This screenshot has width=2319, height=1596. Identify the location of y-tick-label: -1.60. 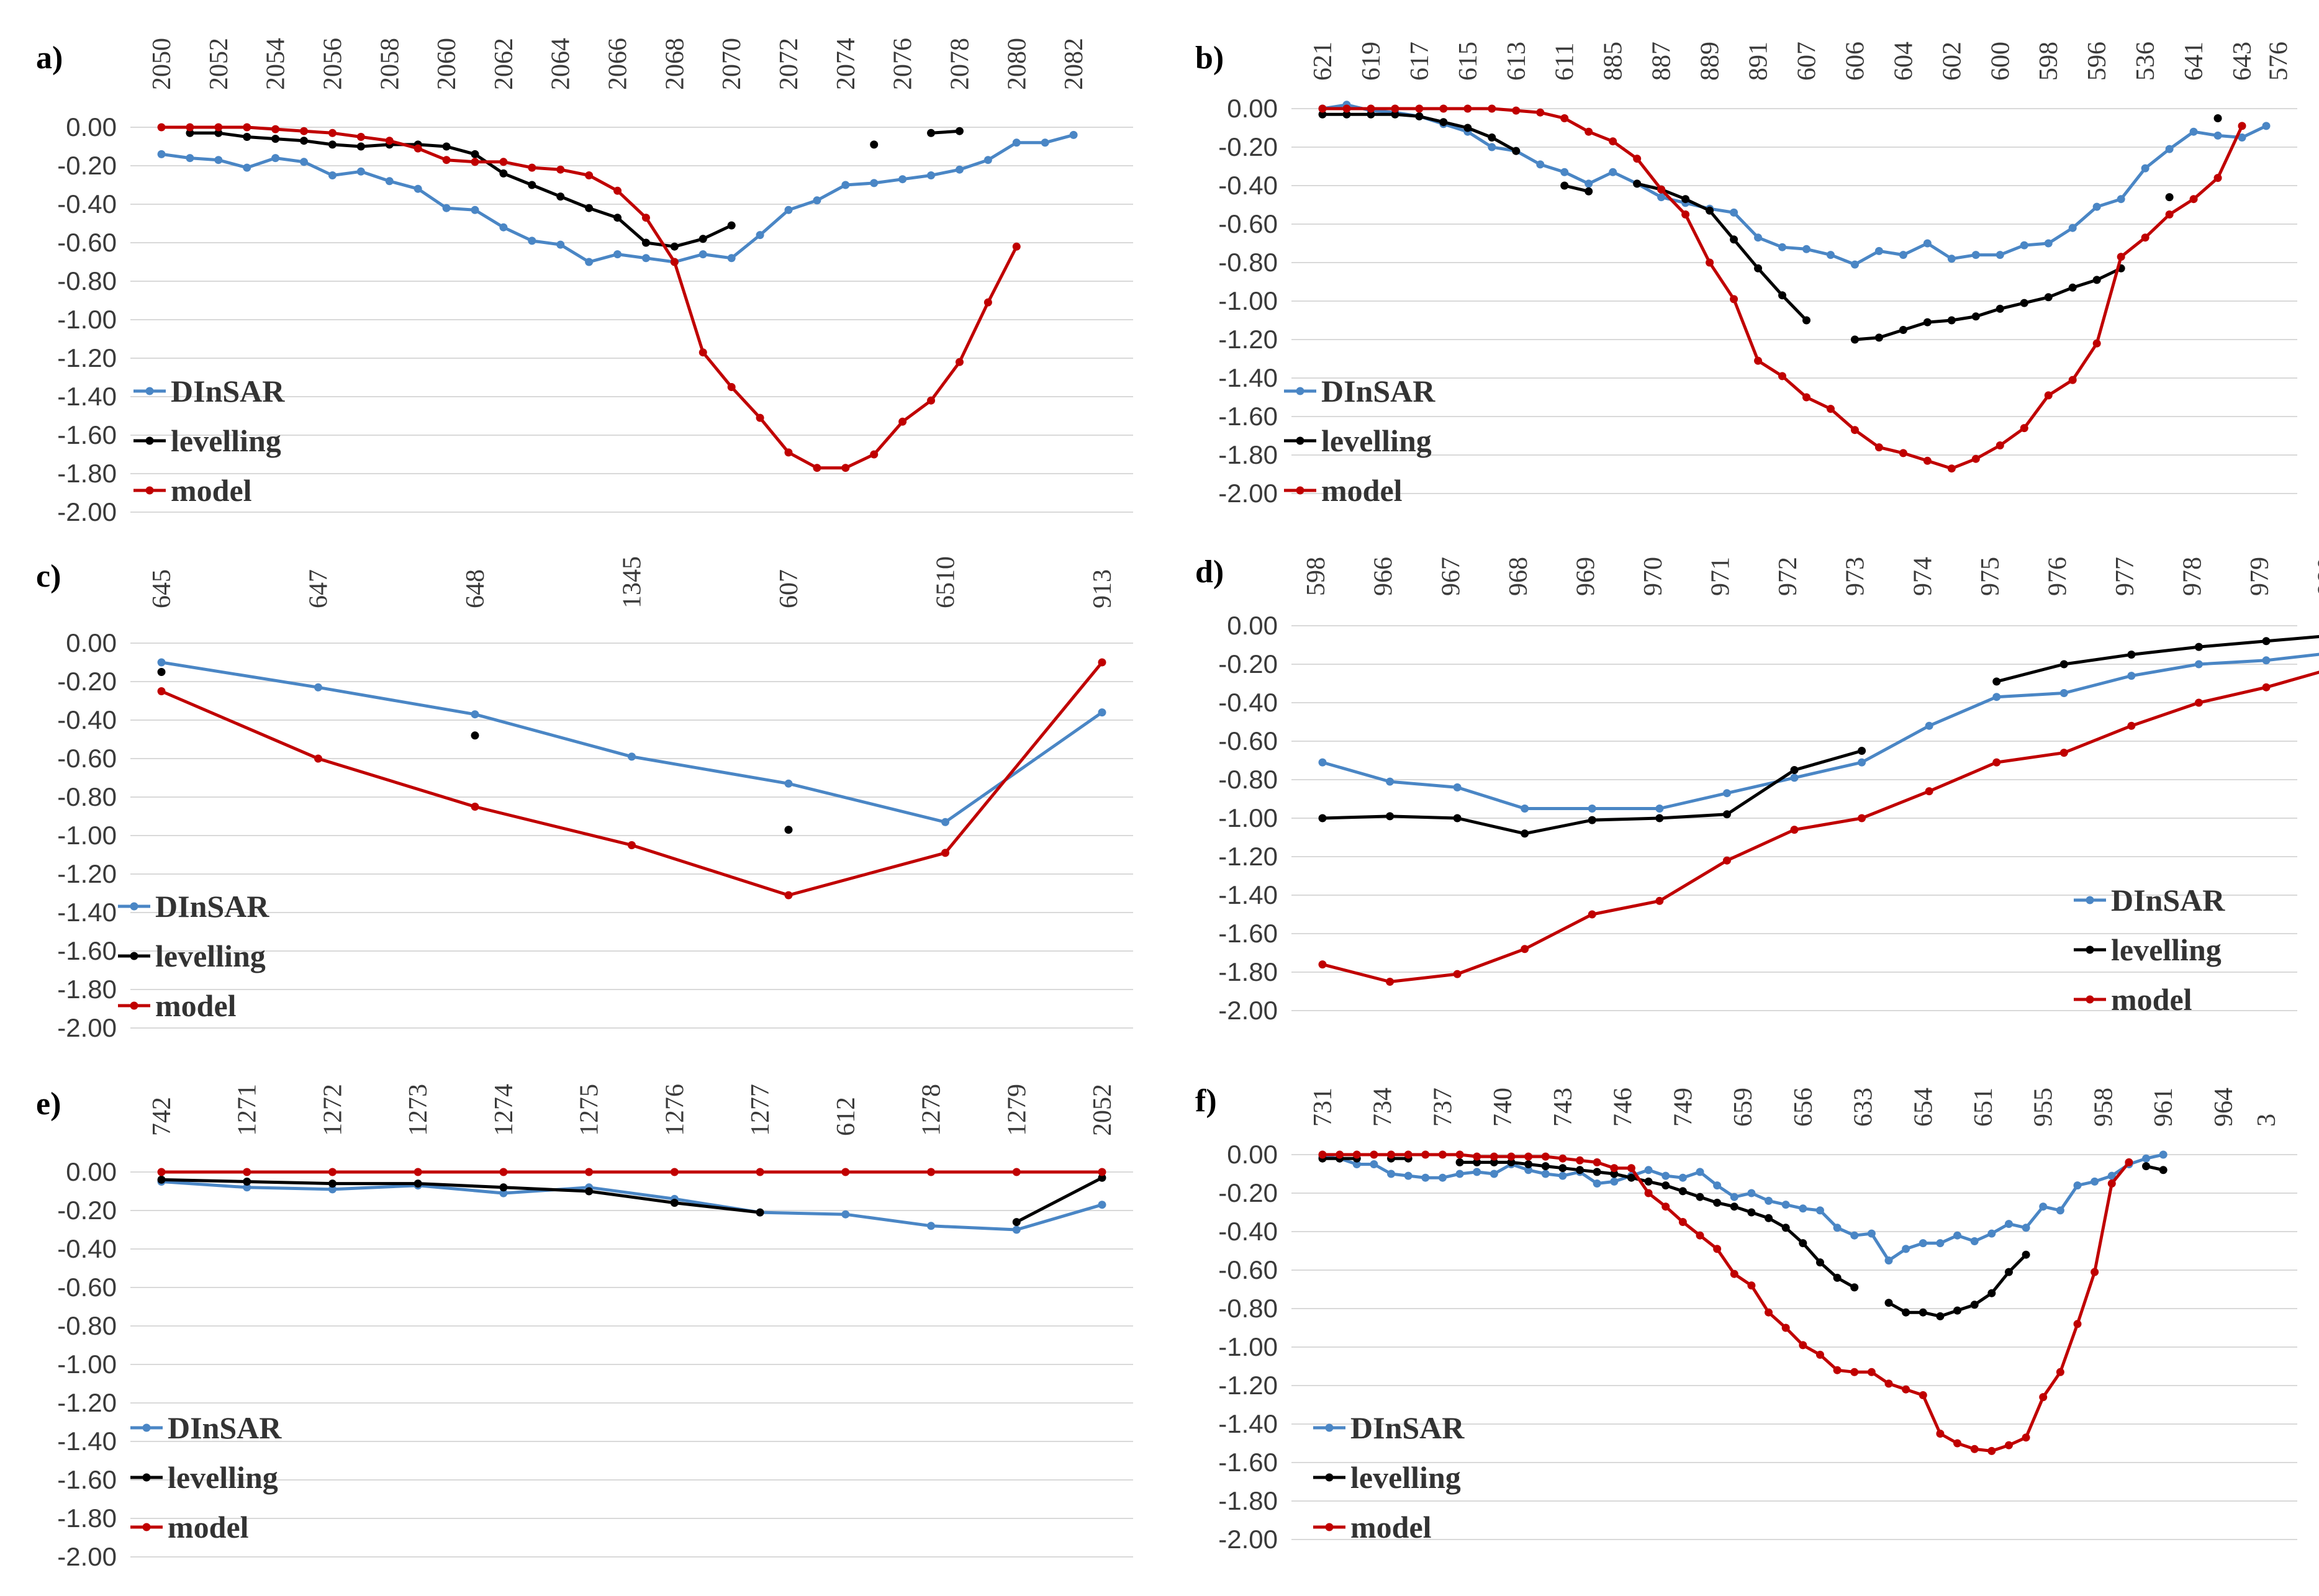
(1248, 1462).